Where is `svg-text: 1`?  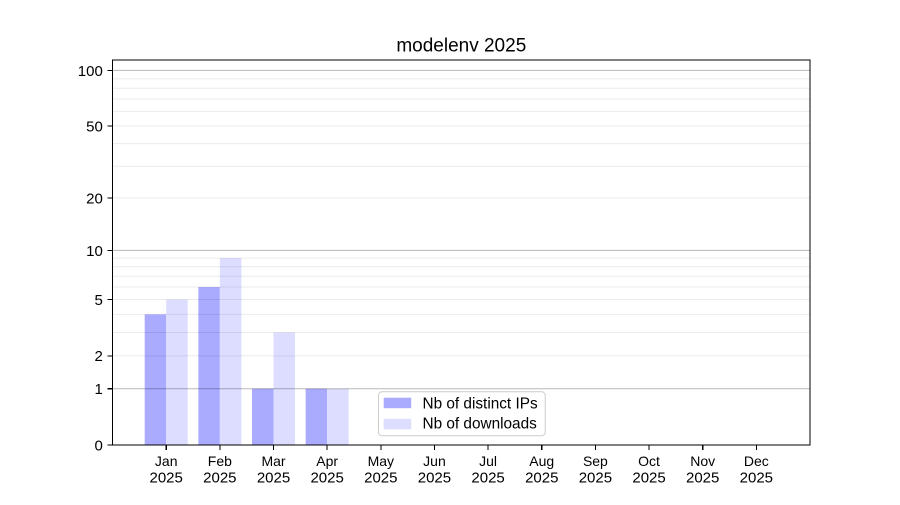
svg-text: 1 is located at coordinates (98, 389).